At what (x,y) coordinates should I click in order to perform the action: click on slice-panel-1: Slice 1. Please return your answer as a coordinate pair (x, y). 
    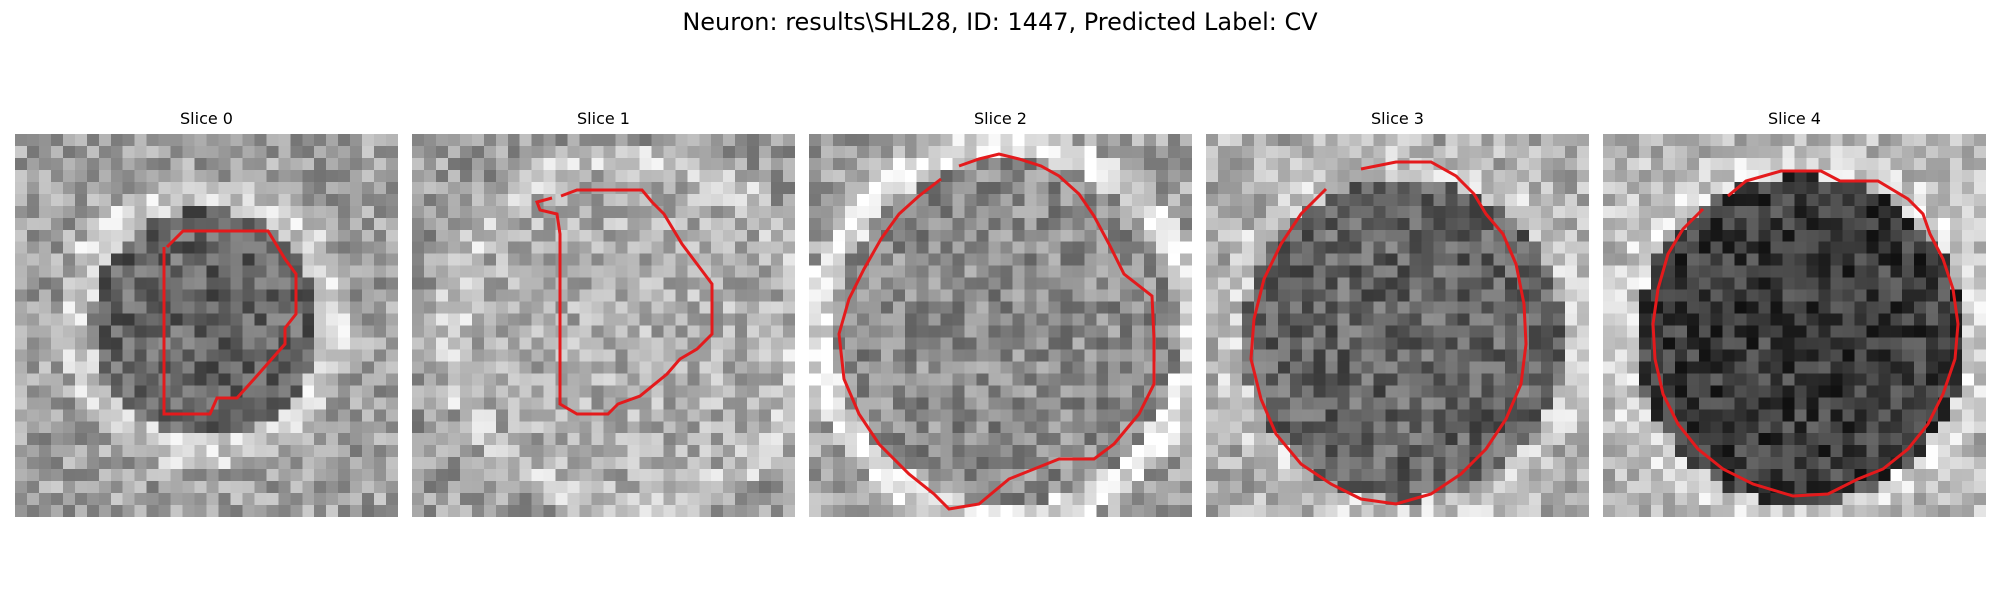
    Looking at the image, I should click on (603, 312).